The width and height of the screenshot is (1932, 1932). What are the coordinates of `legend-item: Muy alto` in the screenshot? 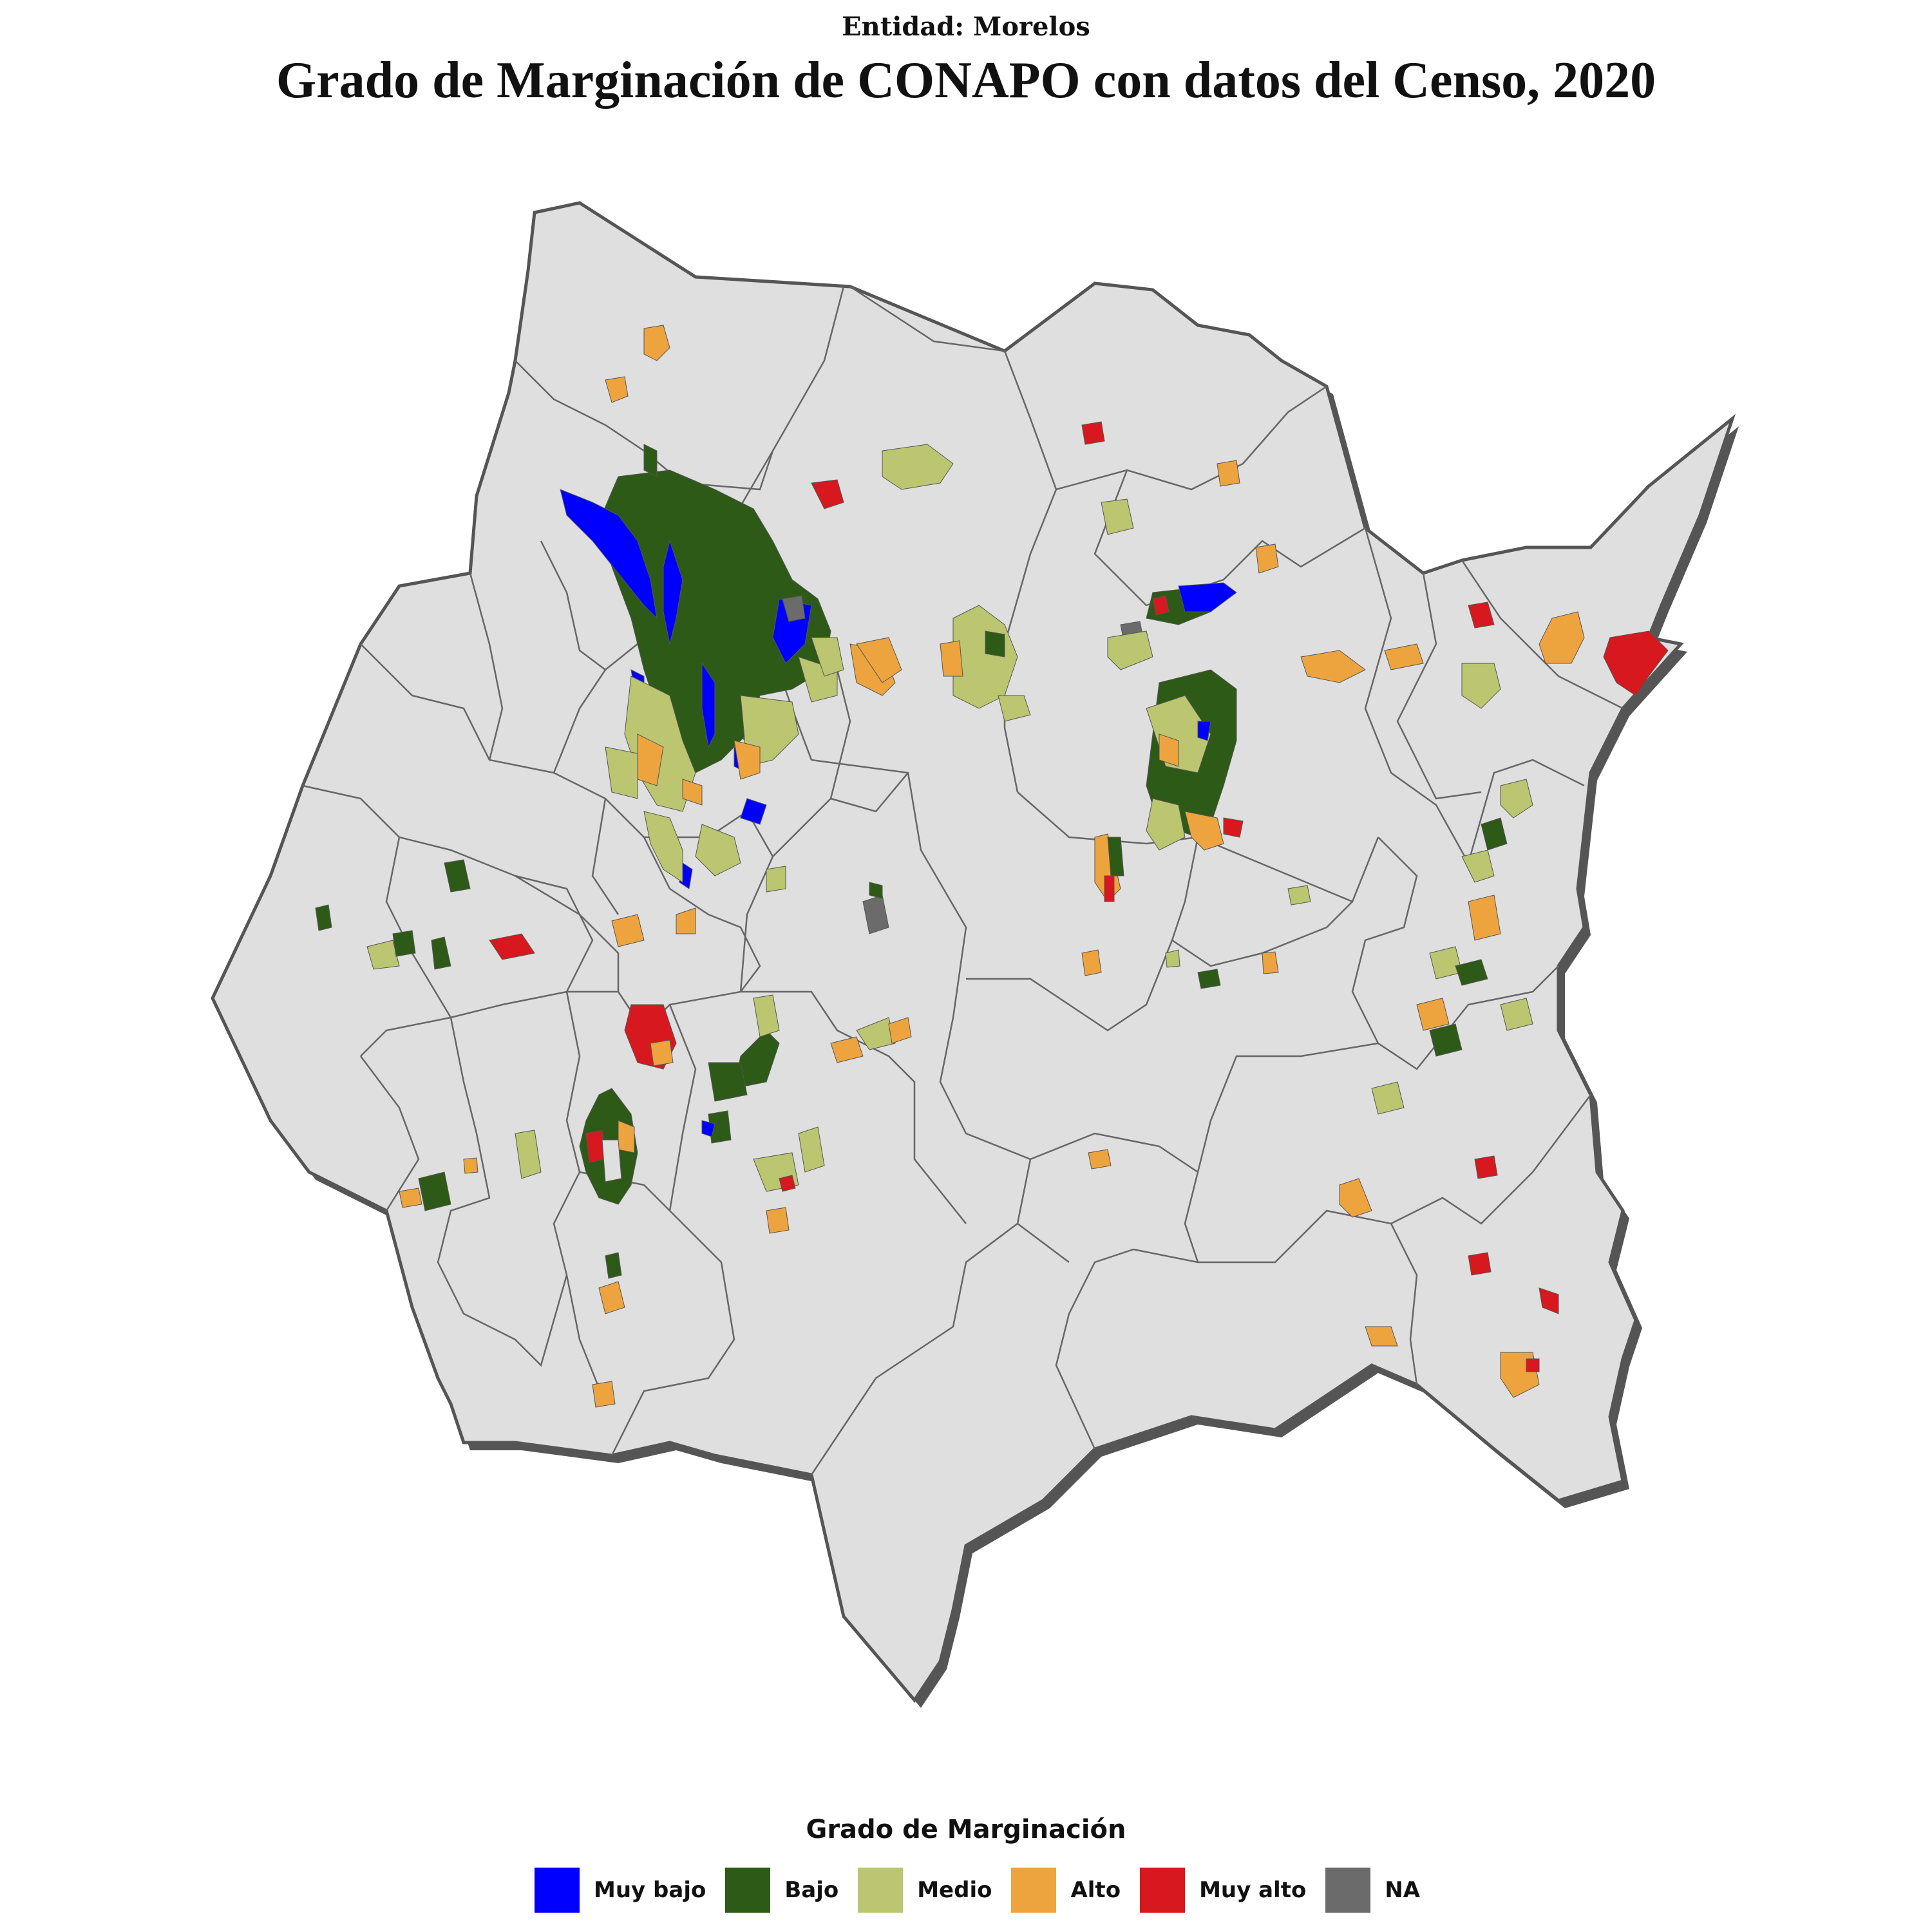 It's located at (1223, 1890).